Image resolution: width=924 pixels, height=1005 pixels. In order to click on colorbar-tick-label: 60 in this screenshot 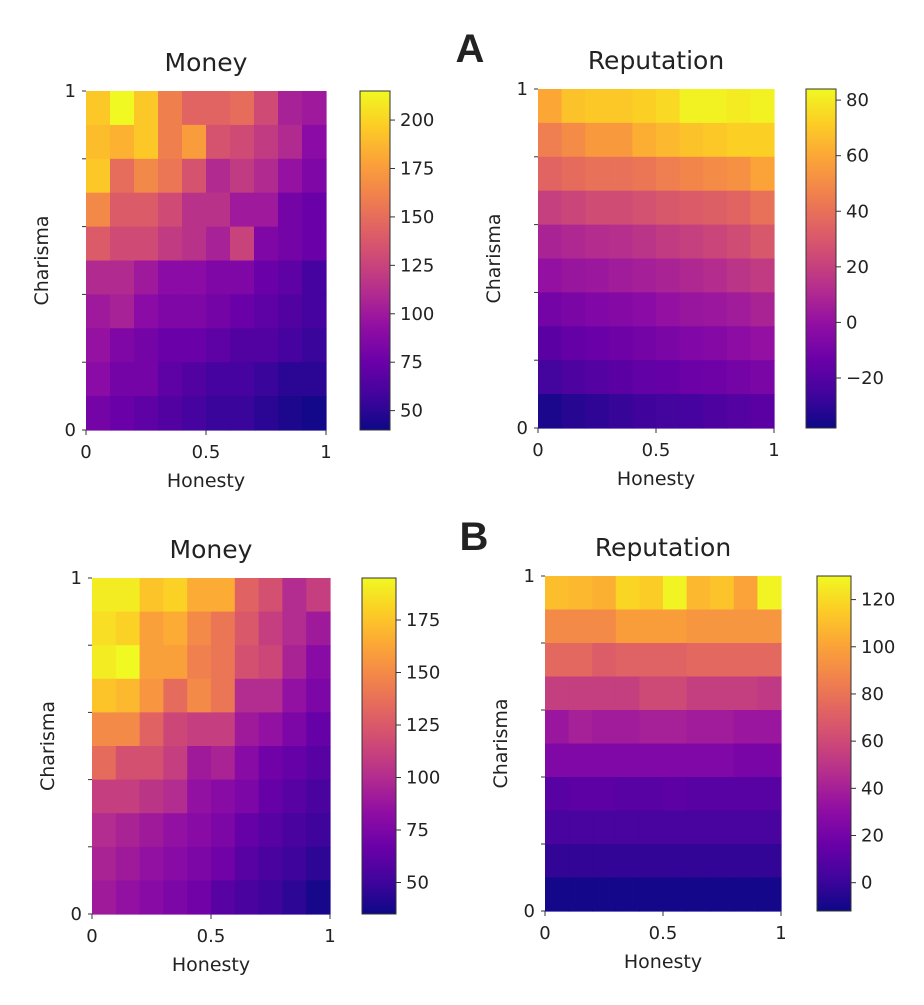, I will do `click(857, 156)`.